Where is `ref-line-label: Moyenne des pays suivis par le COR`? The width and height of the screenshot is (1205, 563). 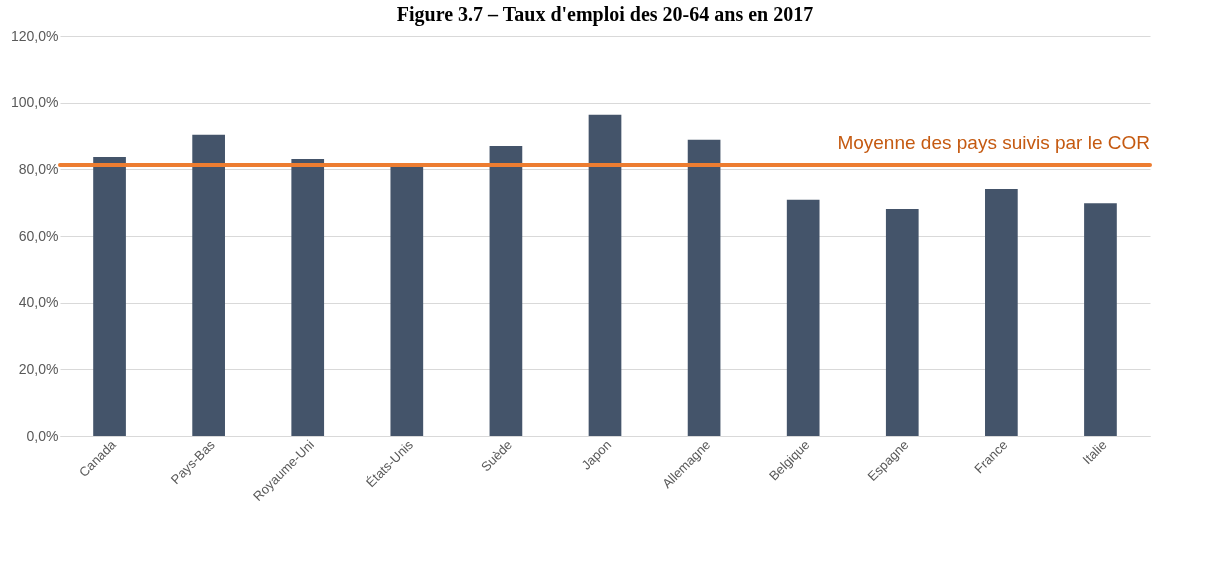
ref-line-label: Moyenne des pays suivis par le COR is located at coordinates (993, 142).